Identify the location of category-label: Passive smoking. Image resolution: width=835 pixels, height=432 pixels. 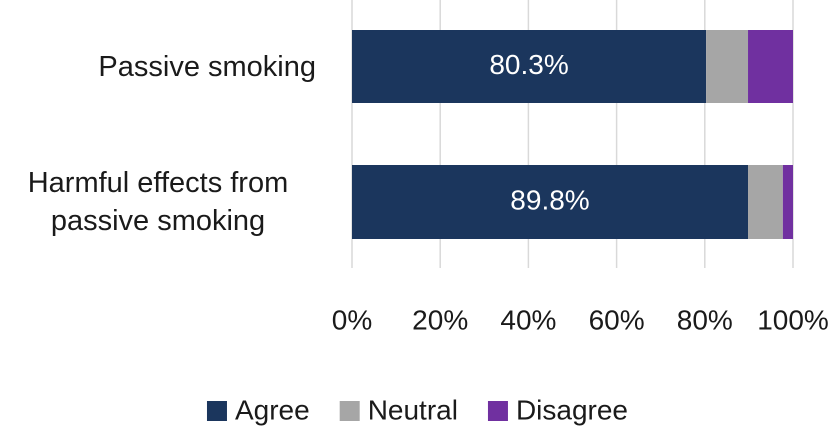
(207, 66).